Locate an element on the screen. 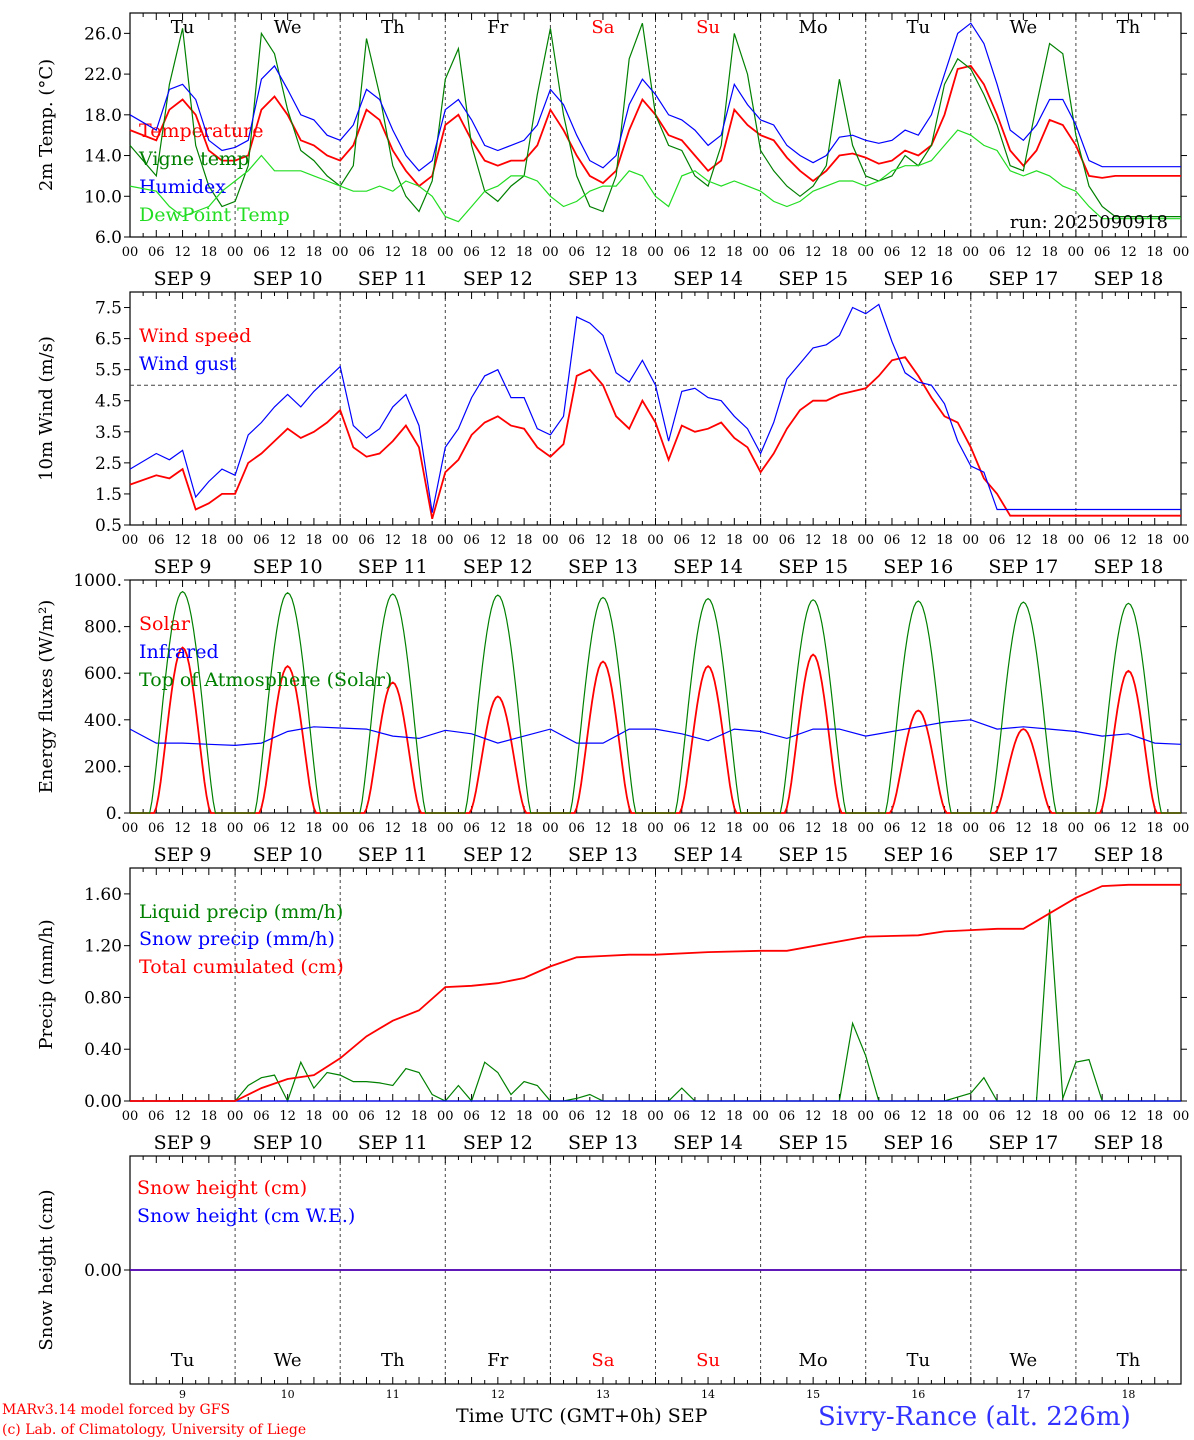  location-label: Sivry-Rance (alt. 226m) is located at coordinates (974, 1417).